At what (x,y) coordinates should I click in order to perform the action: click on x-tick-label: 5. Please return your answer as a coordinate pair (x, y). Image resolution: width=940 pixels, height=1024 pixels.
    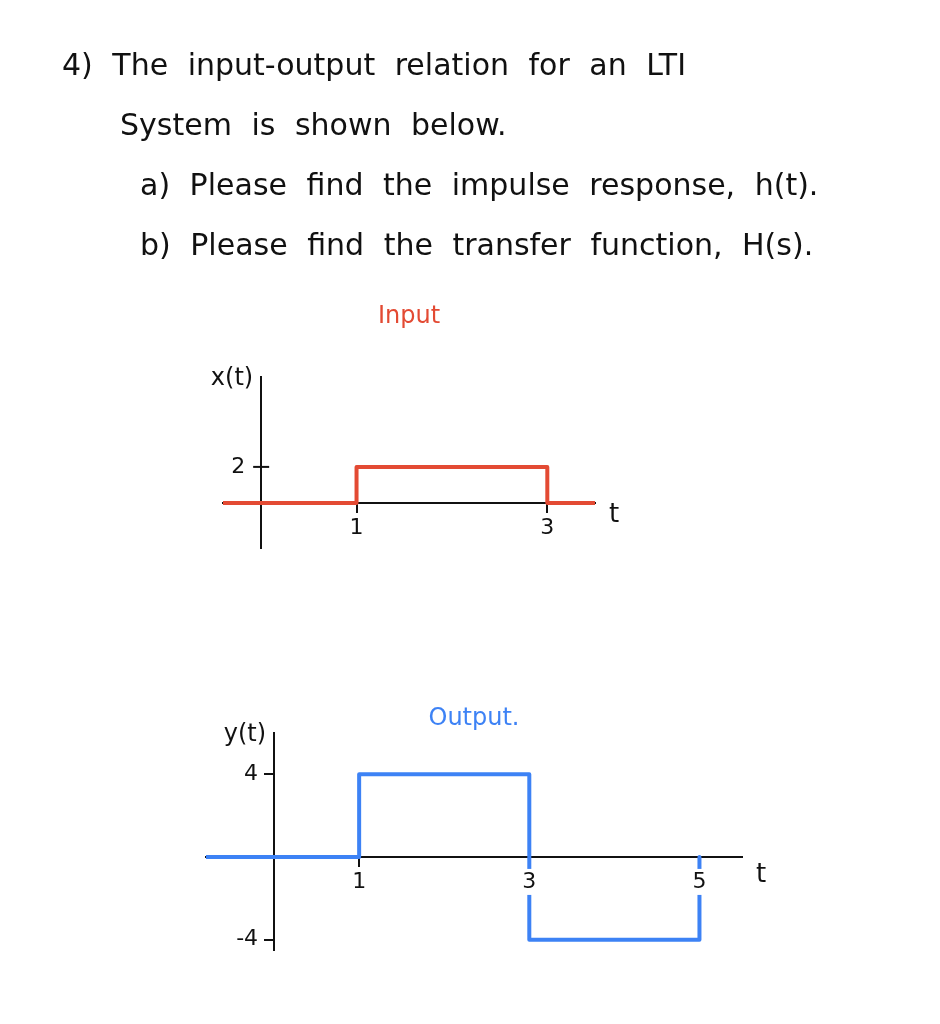
    Looking at the image, I should click on (699, 880).